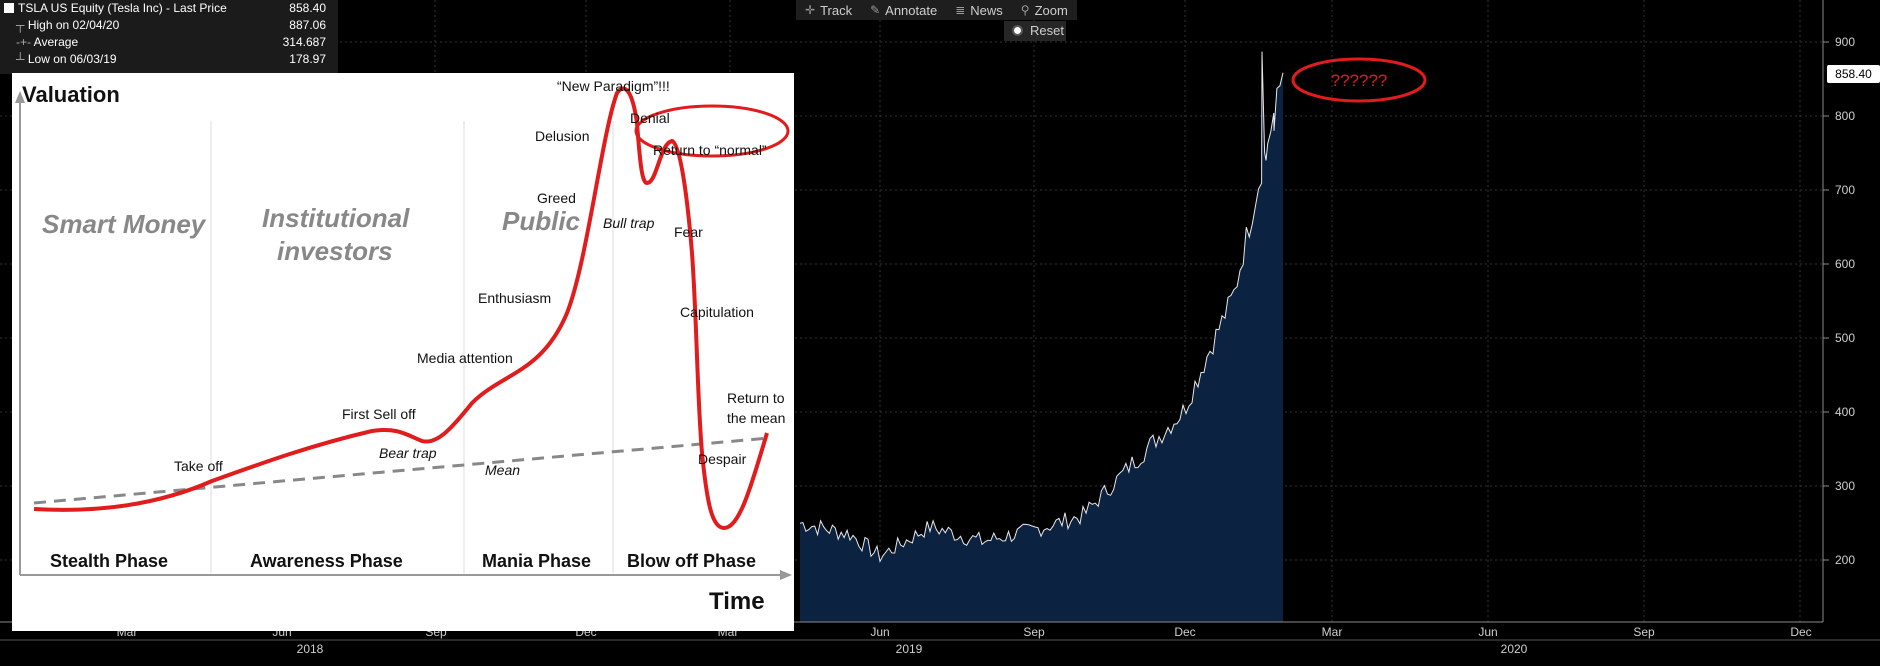  I want to click on year-label-2018: 2018, so click(310, 649).